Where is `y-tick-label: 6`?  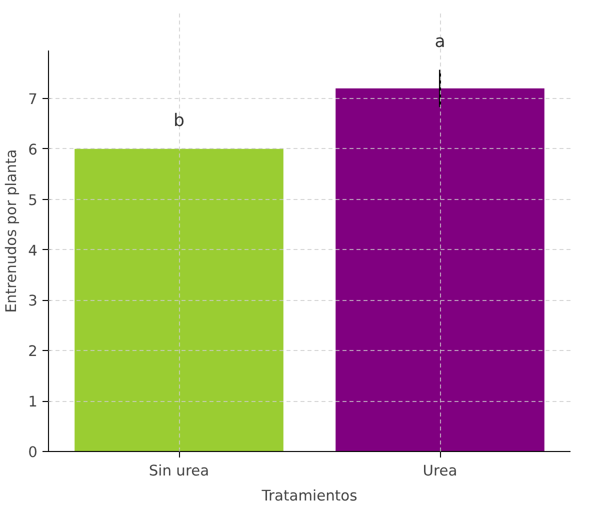 y-tick-label: 6 is located at coordinates (33, 149).